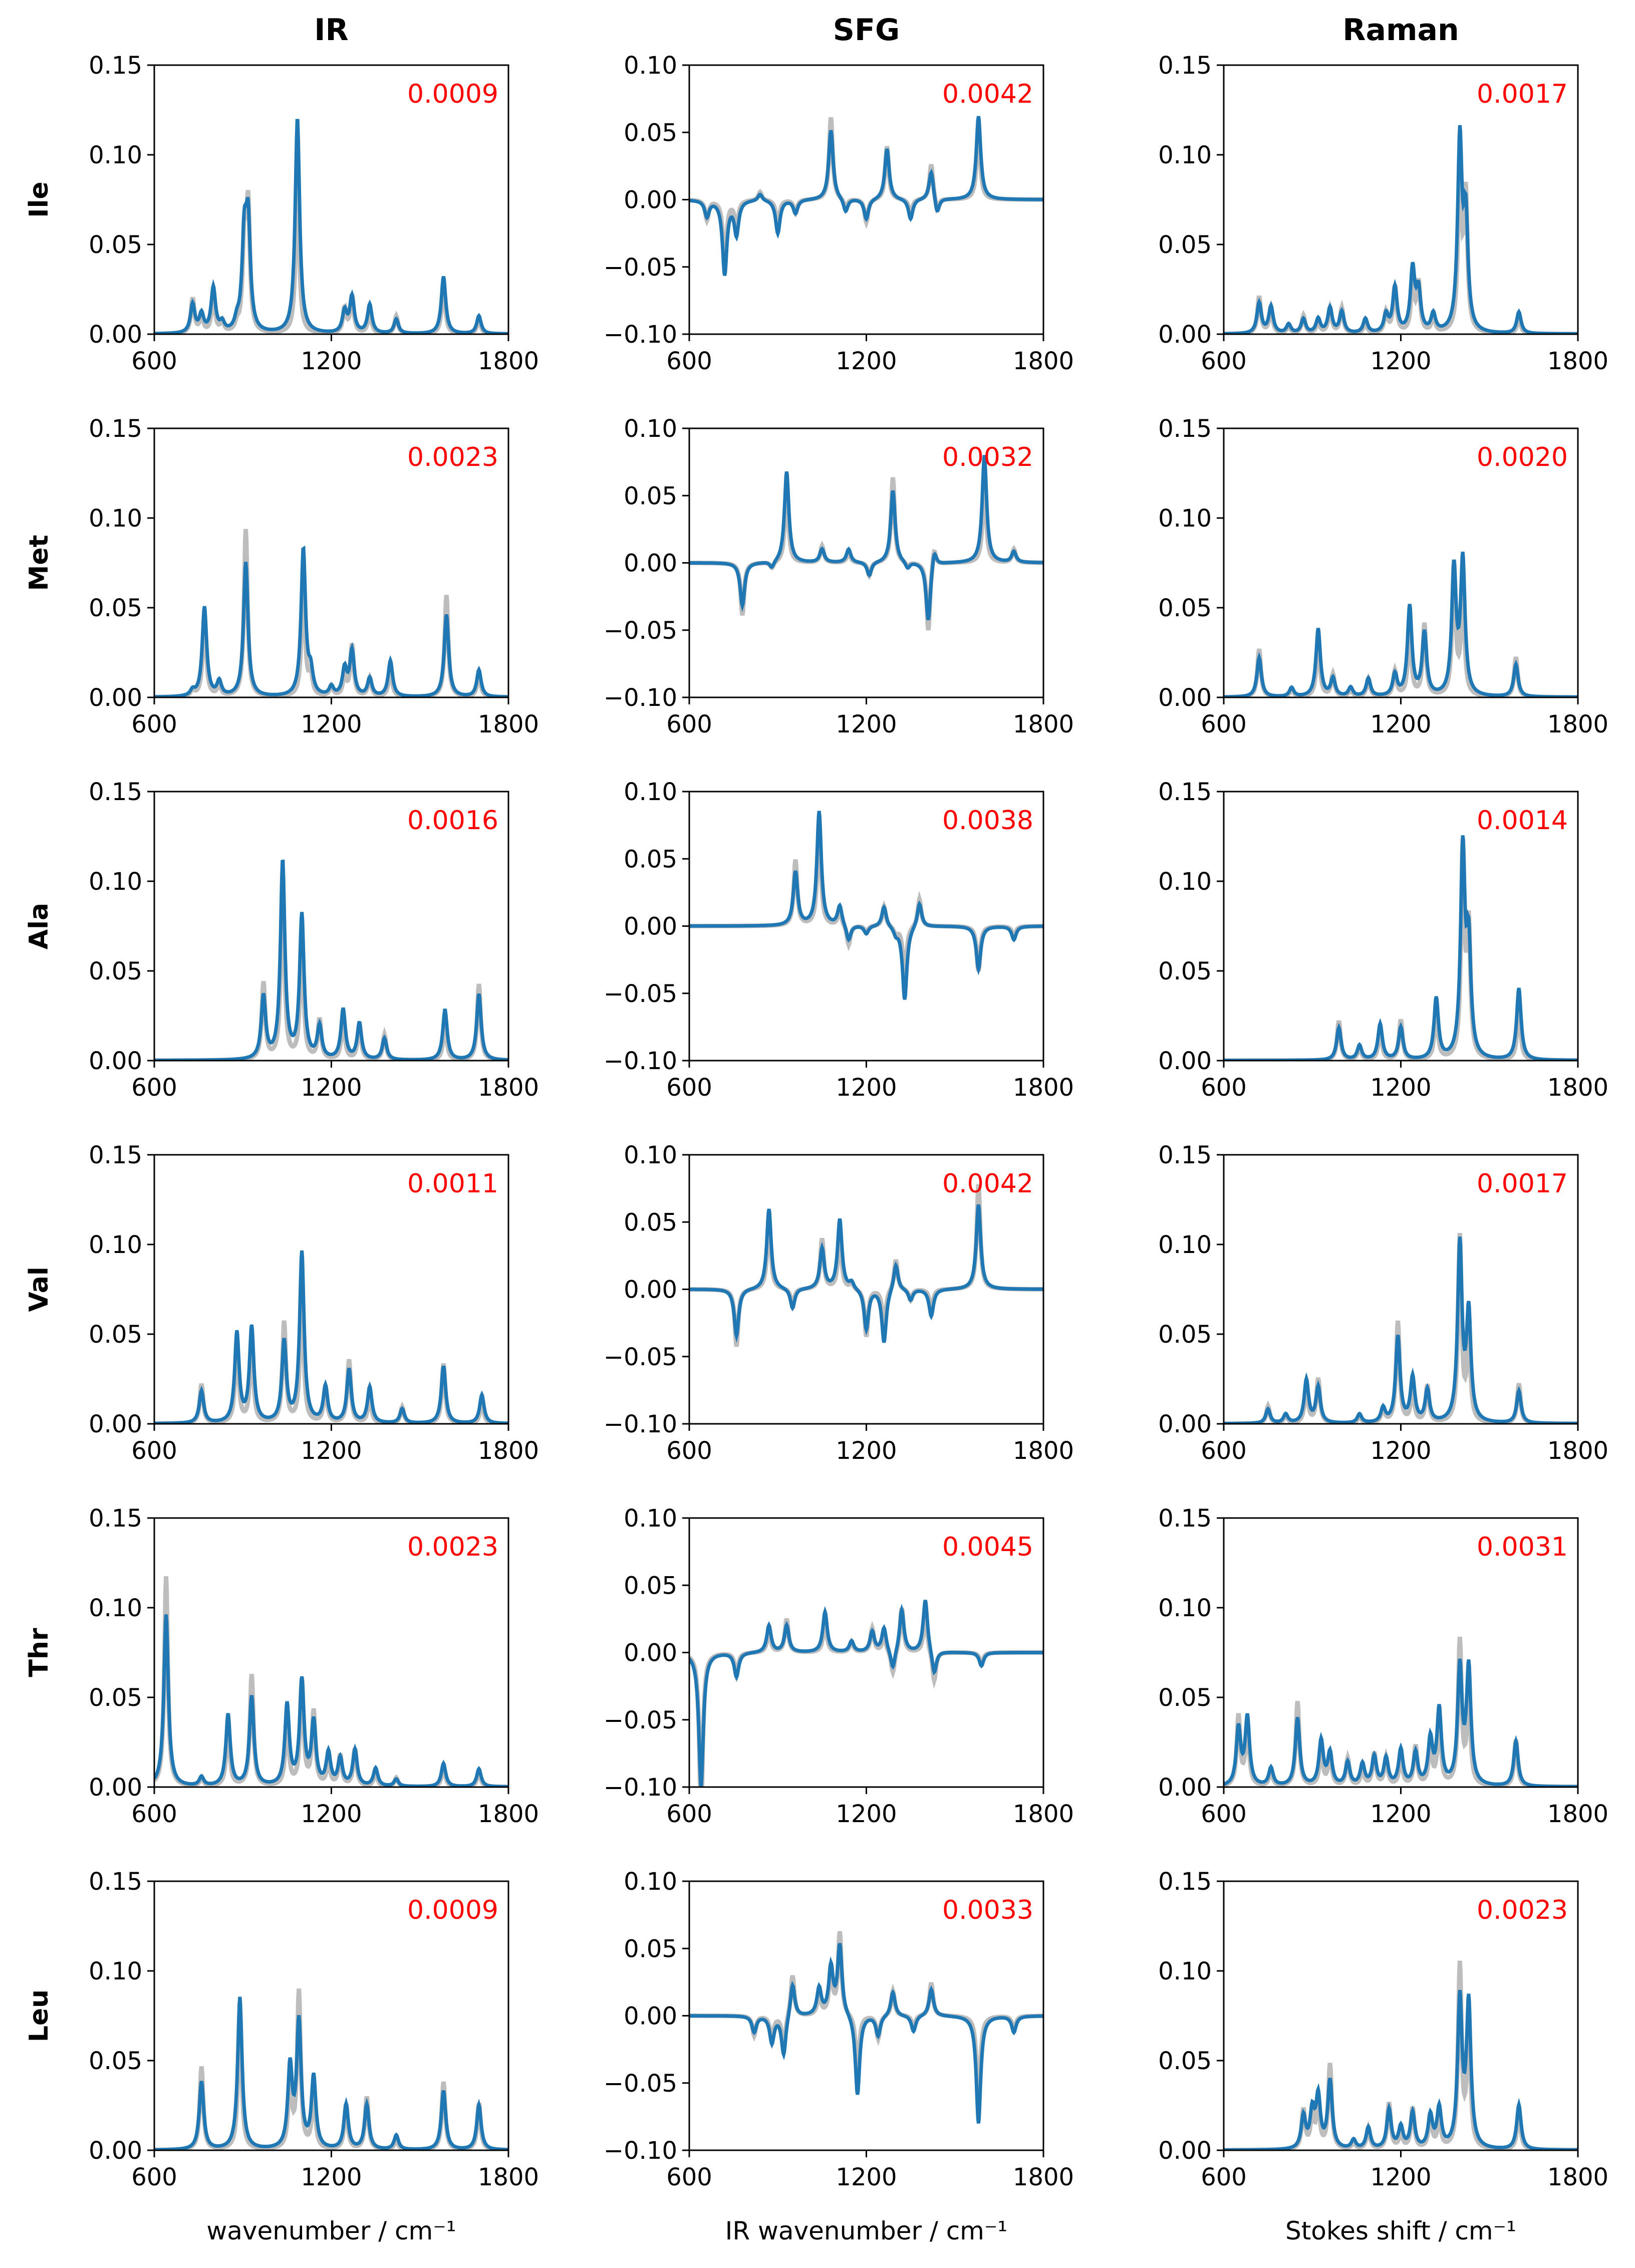 The image size is (1635, 2268). Describe the element at coordinates (331, 621) in the screenshot. I see `panel-met-ir-predicted-line` at that location.